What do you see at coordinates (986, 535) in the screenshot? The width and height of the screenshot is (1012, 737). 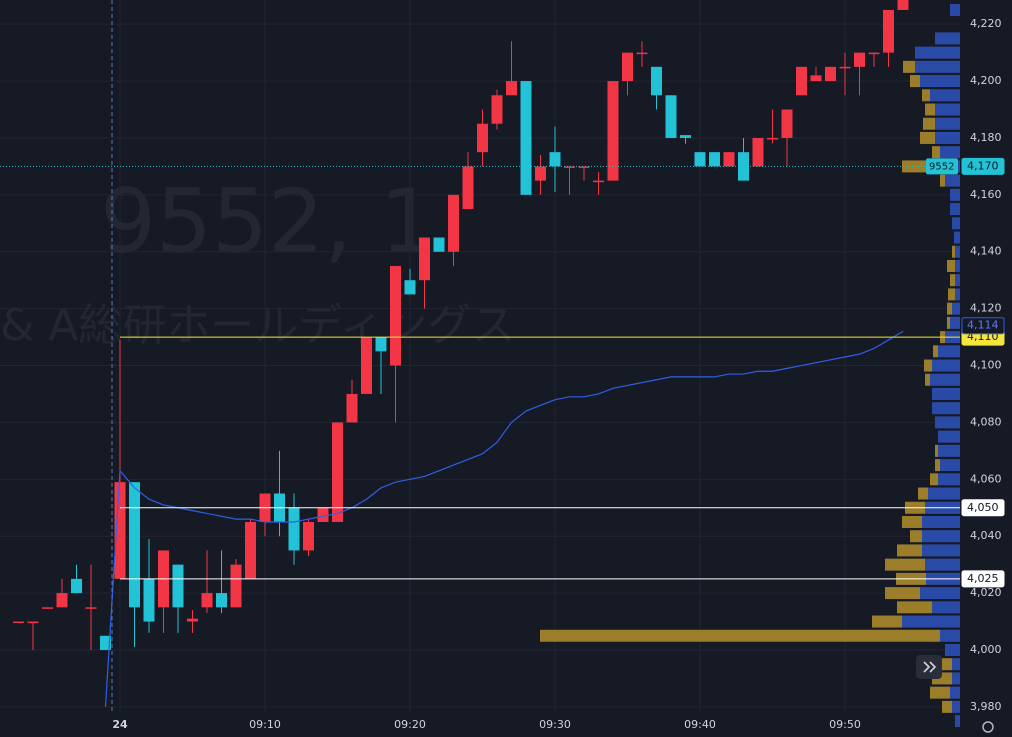 I see `y-tick-label: 4,040` at bounding box center [986, 535].